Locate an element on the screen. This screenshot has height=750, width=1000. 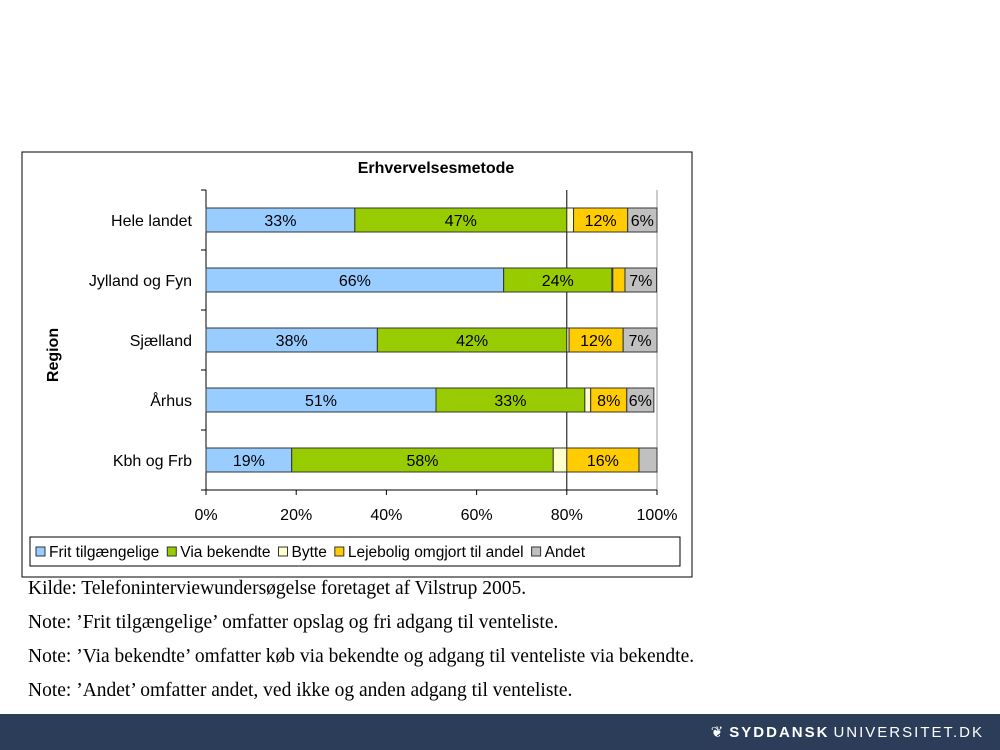
category-label: Hele landet is located at coordinates (152, 221).